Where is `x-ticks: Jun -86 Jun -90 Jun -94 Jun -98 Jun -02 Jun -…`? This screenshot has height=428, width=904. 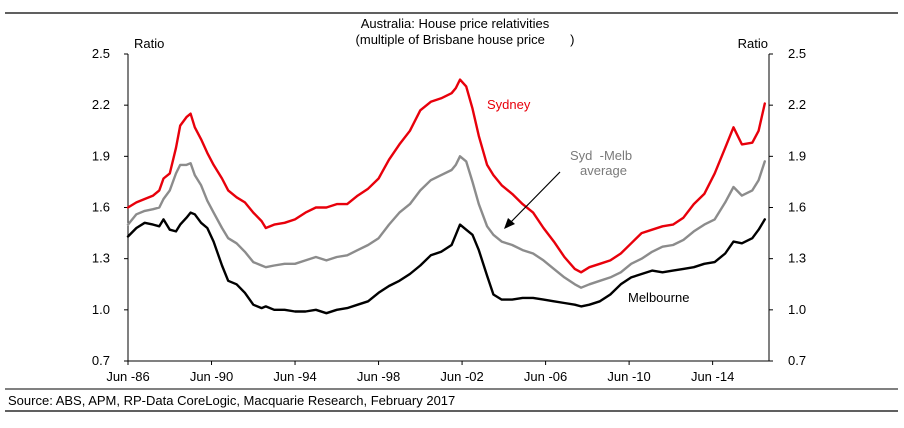
x-ticks: Jun -86 Jun -90 Jun -94 Jun -98 Jun -02 Jun -… is located at coordinates (420, 372).